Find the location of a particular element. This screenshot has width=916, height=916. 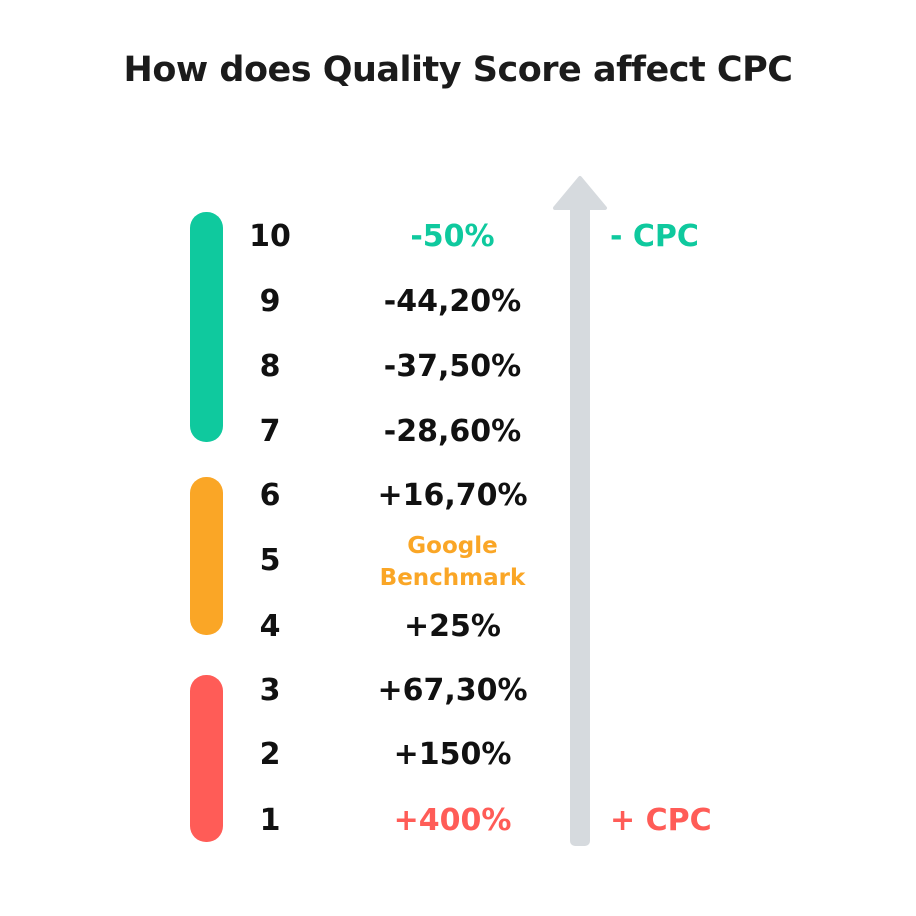

cpc-decrease-label: - CPC is located at coordinates (654, 236).